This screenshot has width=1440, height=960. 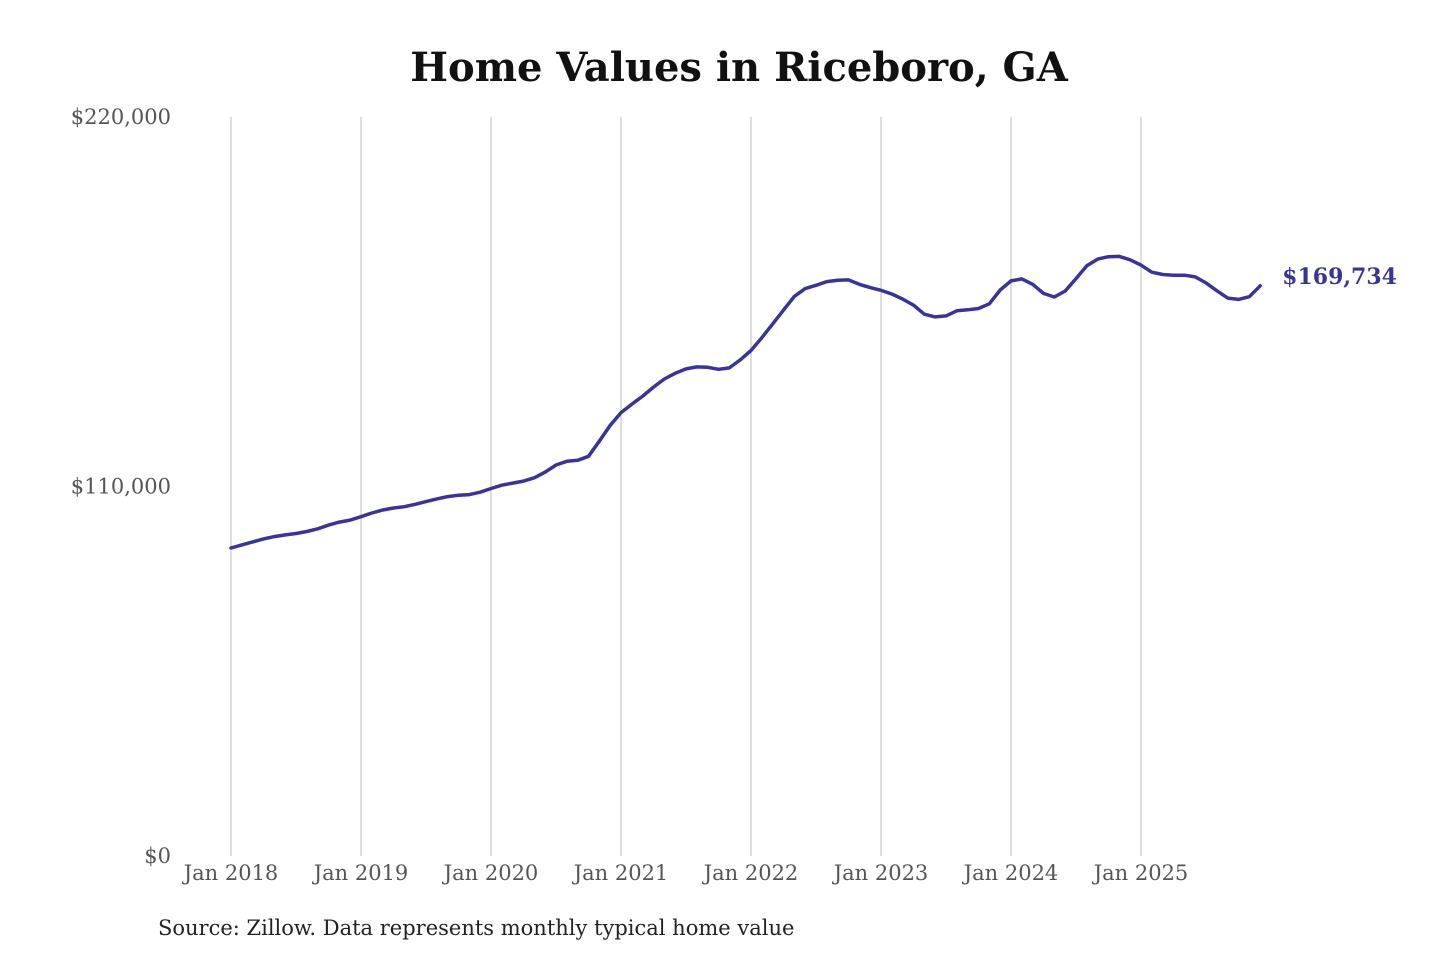 I want to click on x-tick-label: Jan 2021, so click(x=620, y=873).